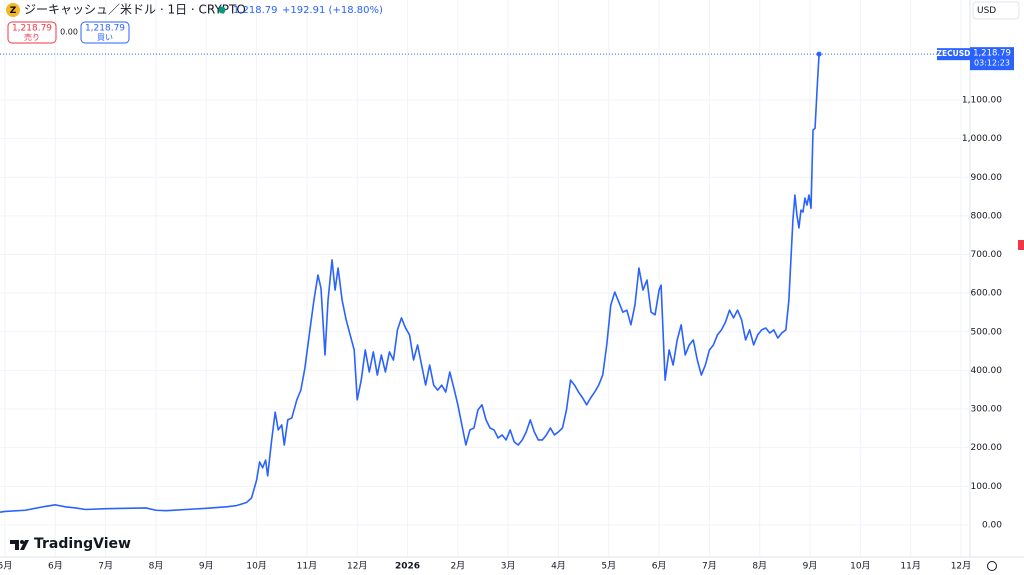  I want to click on buy-price: 1,218.79, so click(105, 29).